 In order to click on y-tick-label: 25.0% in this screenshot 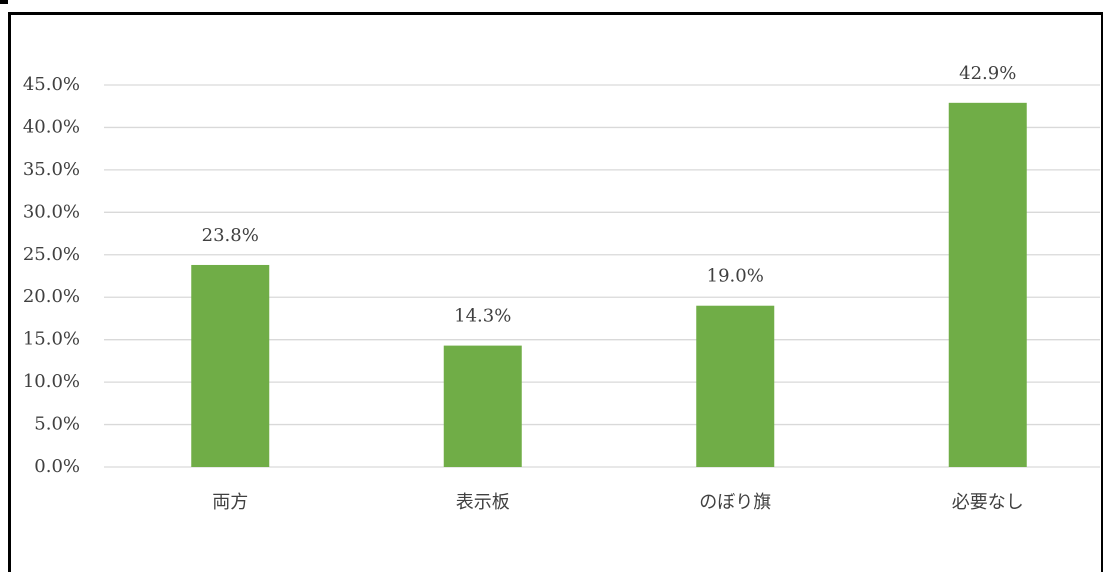, I will do `click(51, 254)`.